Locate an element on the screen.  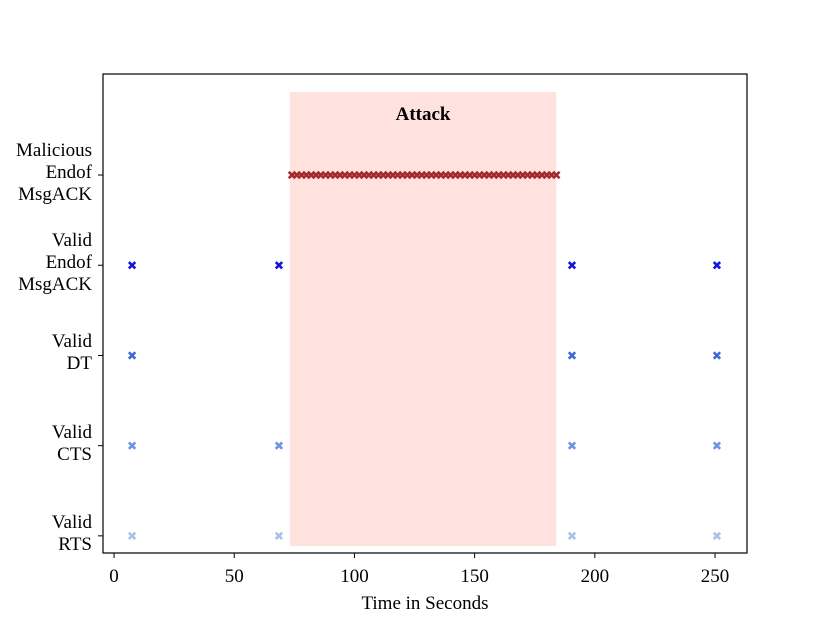
x-tick-label: 250 is located at coordinates (715, 576).